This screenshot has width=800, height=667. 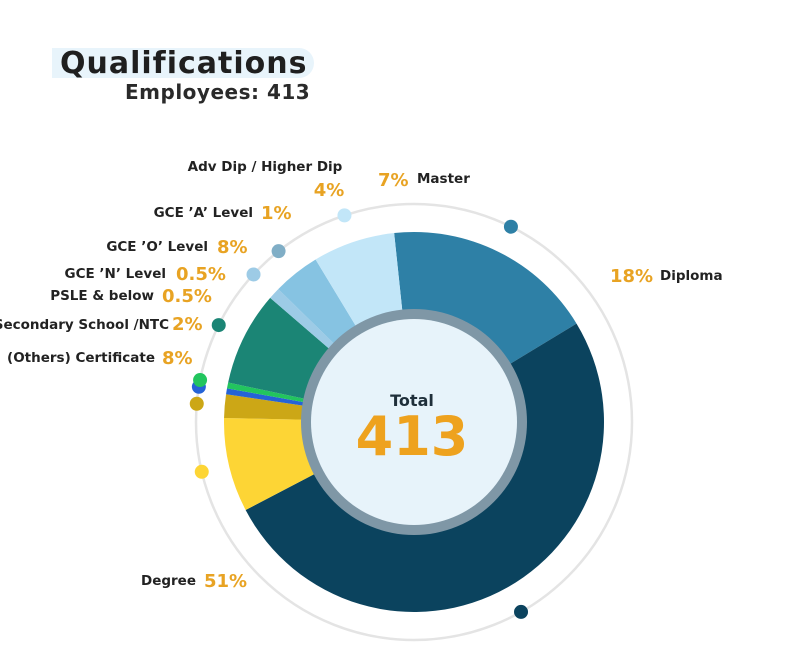 I want to click on label-degree: Degree, so click(x=168, y=581).